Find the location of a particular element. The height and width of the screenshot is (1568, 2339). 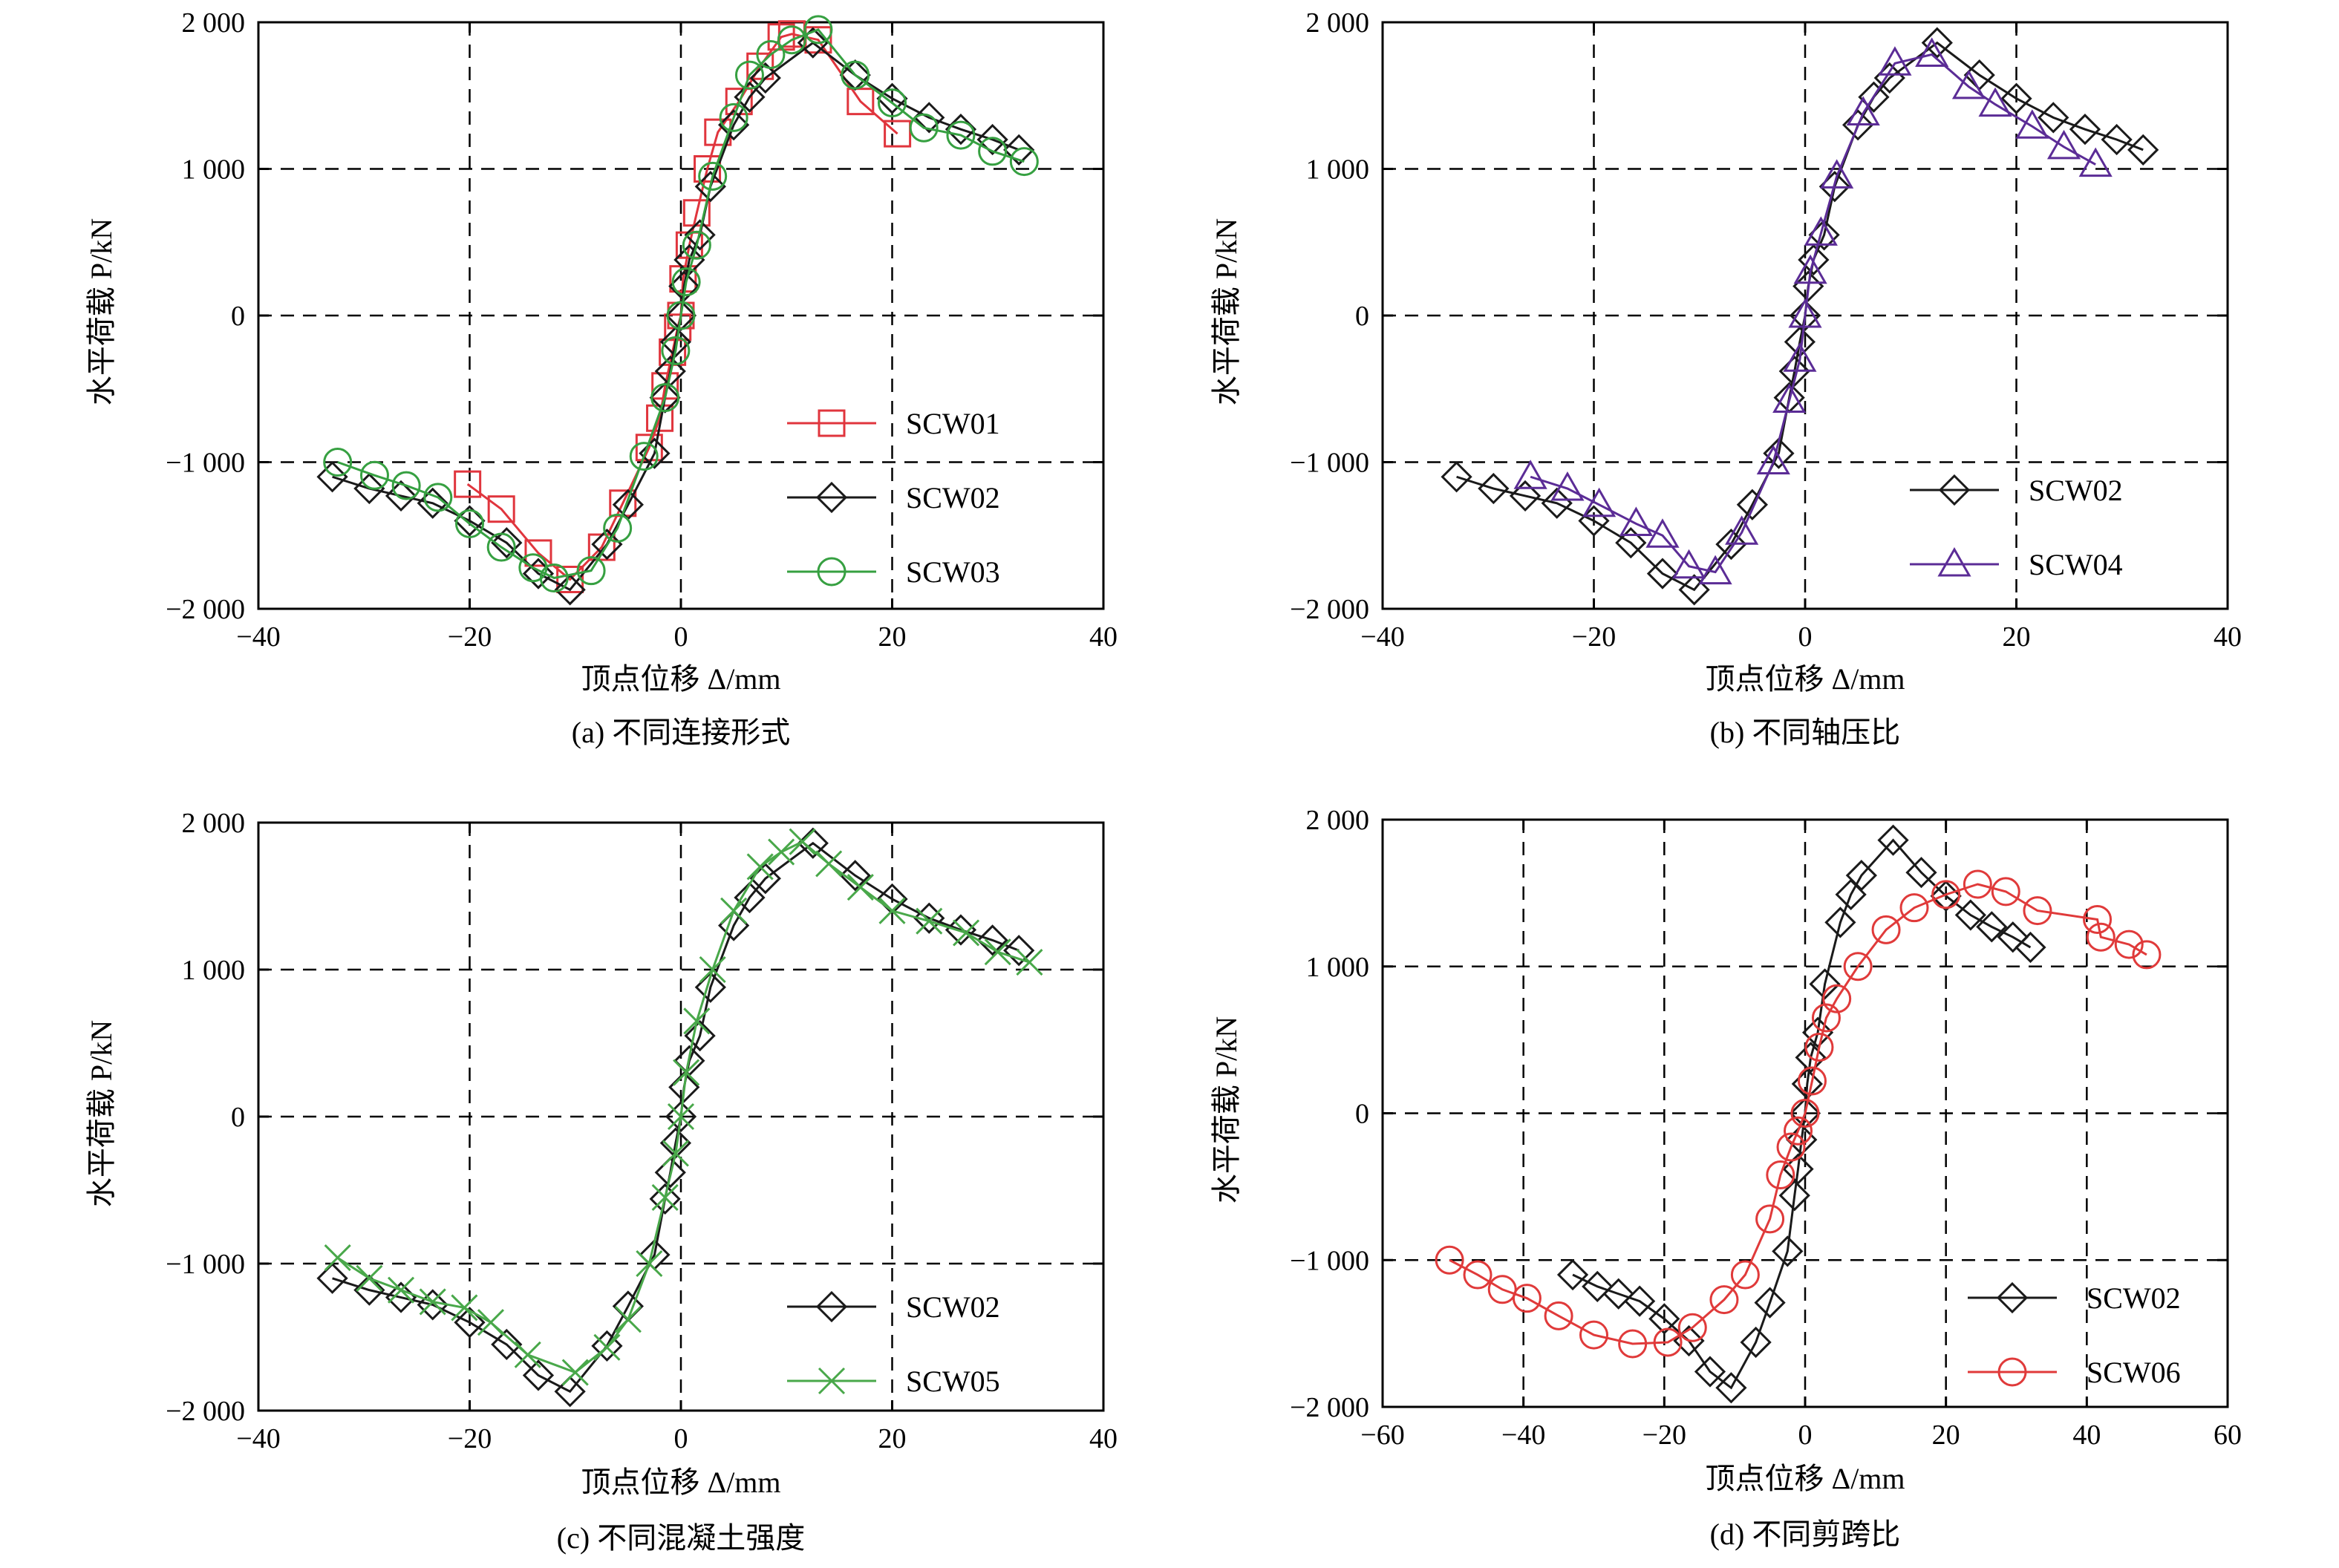

panel-caption: (d) 不同剪跨比 is located at coordinates (1805, 1534).